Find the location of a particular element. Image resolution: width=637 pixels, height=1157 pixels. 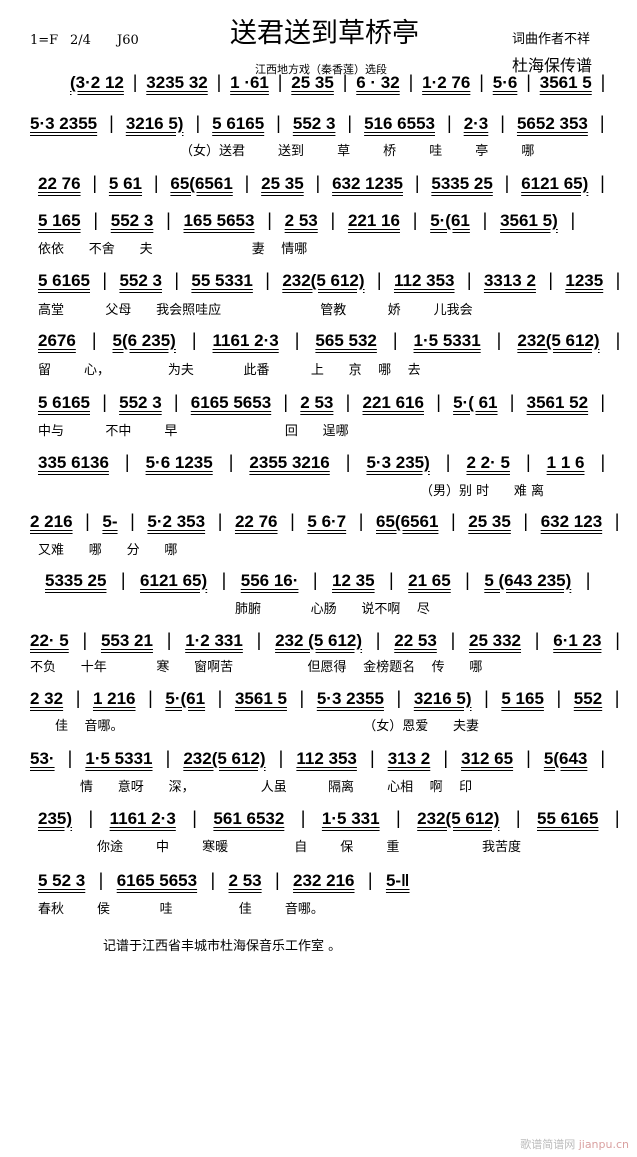

measure: 6·1 23 is located at coordinates (577, 640).